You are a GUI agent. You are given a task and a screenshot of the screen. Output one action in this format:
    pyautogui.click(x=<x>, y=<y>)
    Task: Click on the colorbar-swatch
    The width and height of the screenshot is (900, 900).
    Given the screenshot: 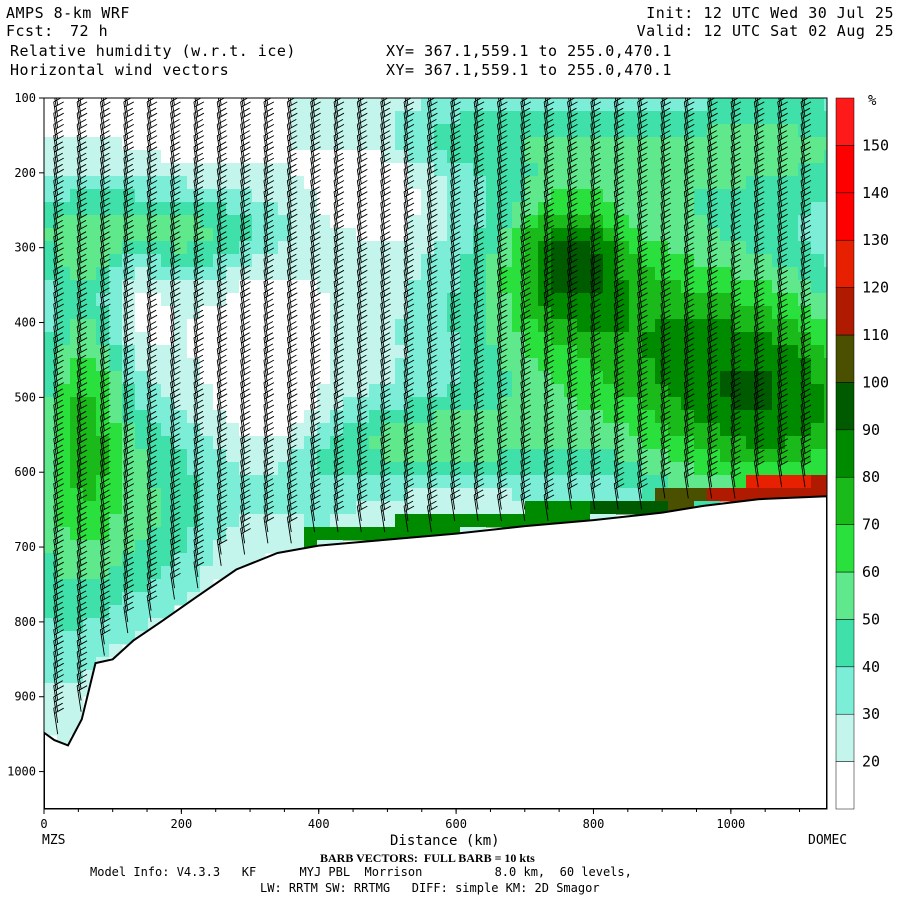 What is the action you would take?
    pyautogui.click(x=845, y=358)
    